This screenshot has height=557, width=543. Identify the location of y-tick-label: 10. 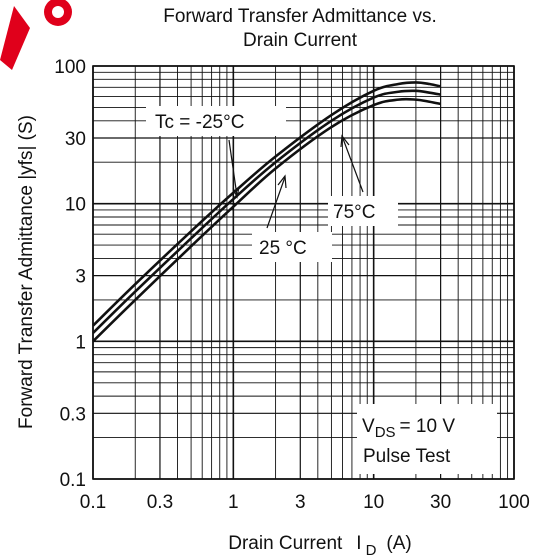
(75, 205).